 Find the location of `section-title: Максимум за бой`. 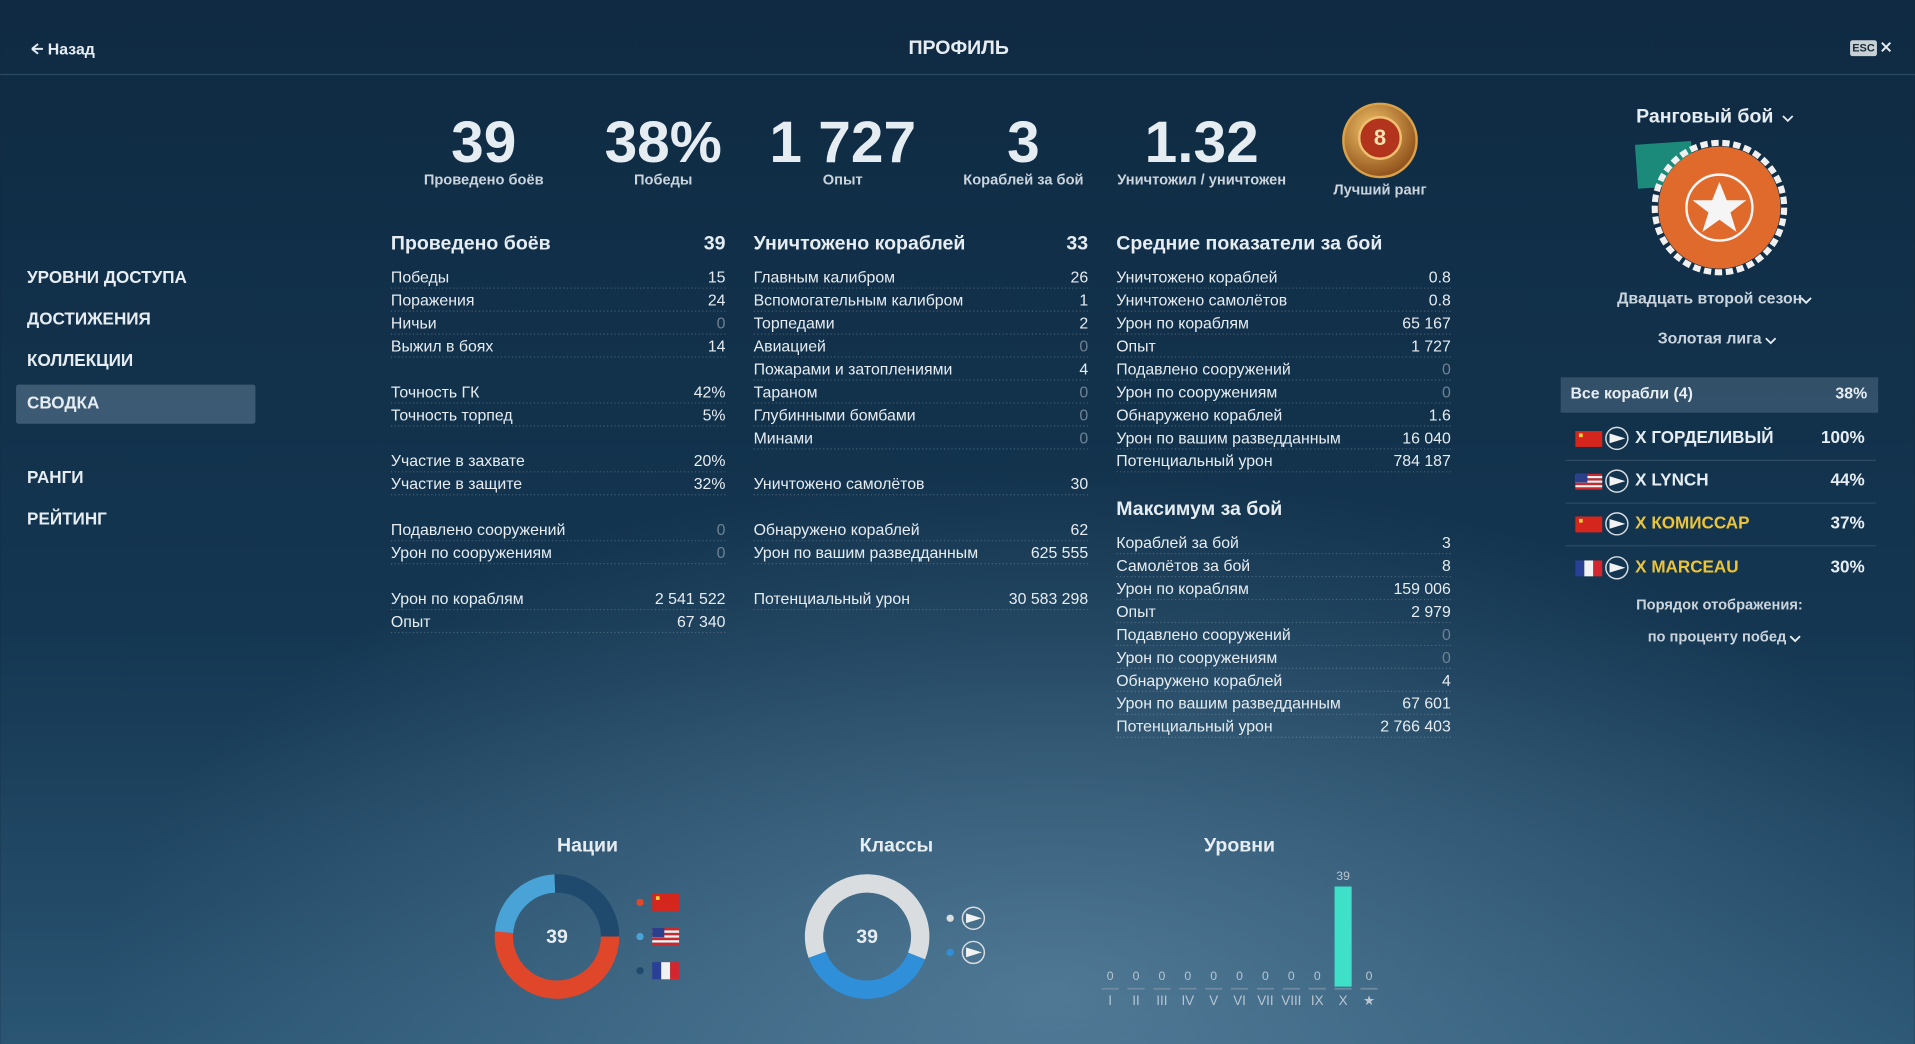

section-title: Максимум за бой is located at coordinates (1199, 509).